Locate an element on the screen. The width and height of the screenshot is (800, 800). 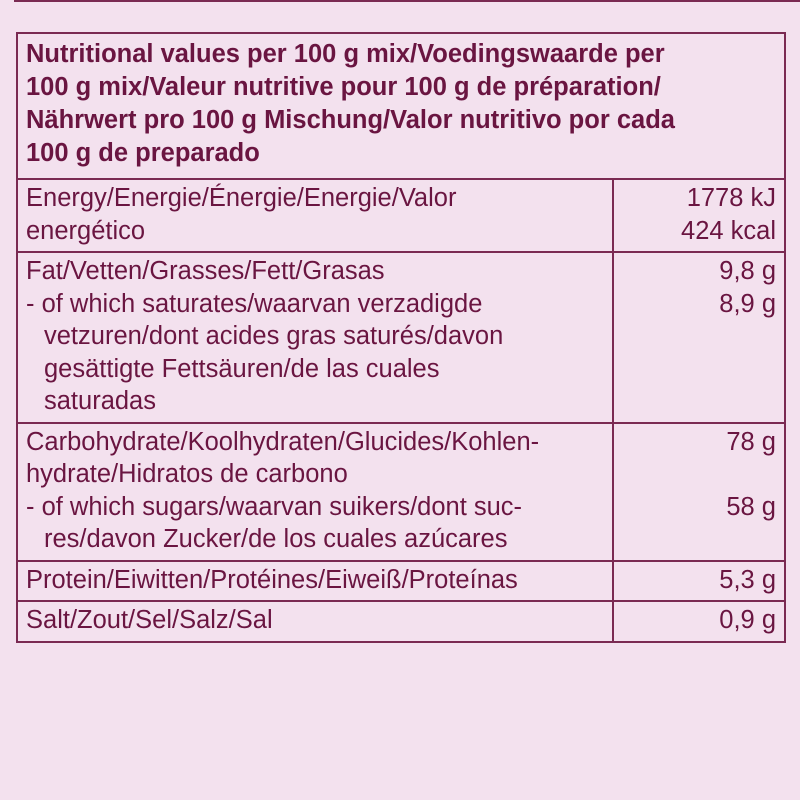
spacer is located at coordinates (699, 474).